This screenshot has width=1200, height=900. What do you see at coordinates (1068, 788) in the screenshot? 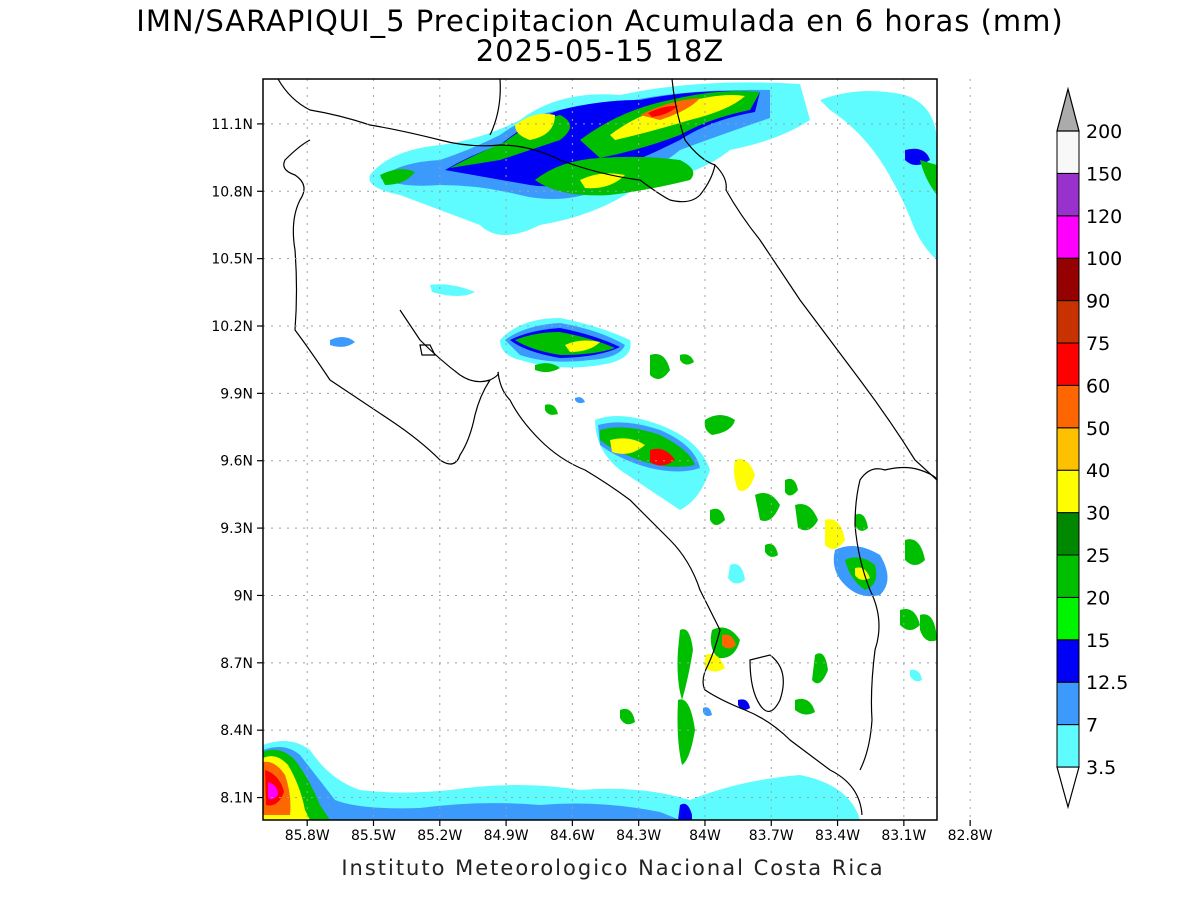
I see `colorbar-min-arrow` at bounding box center [1068, 788].